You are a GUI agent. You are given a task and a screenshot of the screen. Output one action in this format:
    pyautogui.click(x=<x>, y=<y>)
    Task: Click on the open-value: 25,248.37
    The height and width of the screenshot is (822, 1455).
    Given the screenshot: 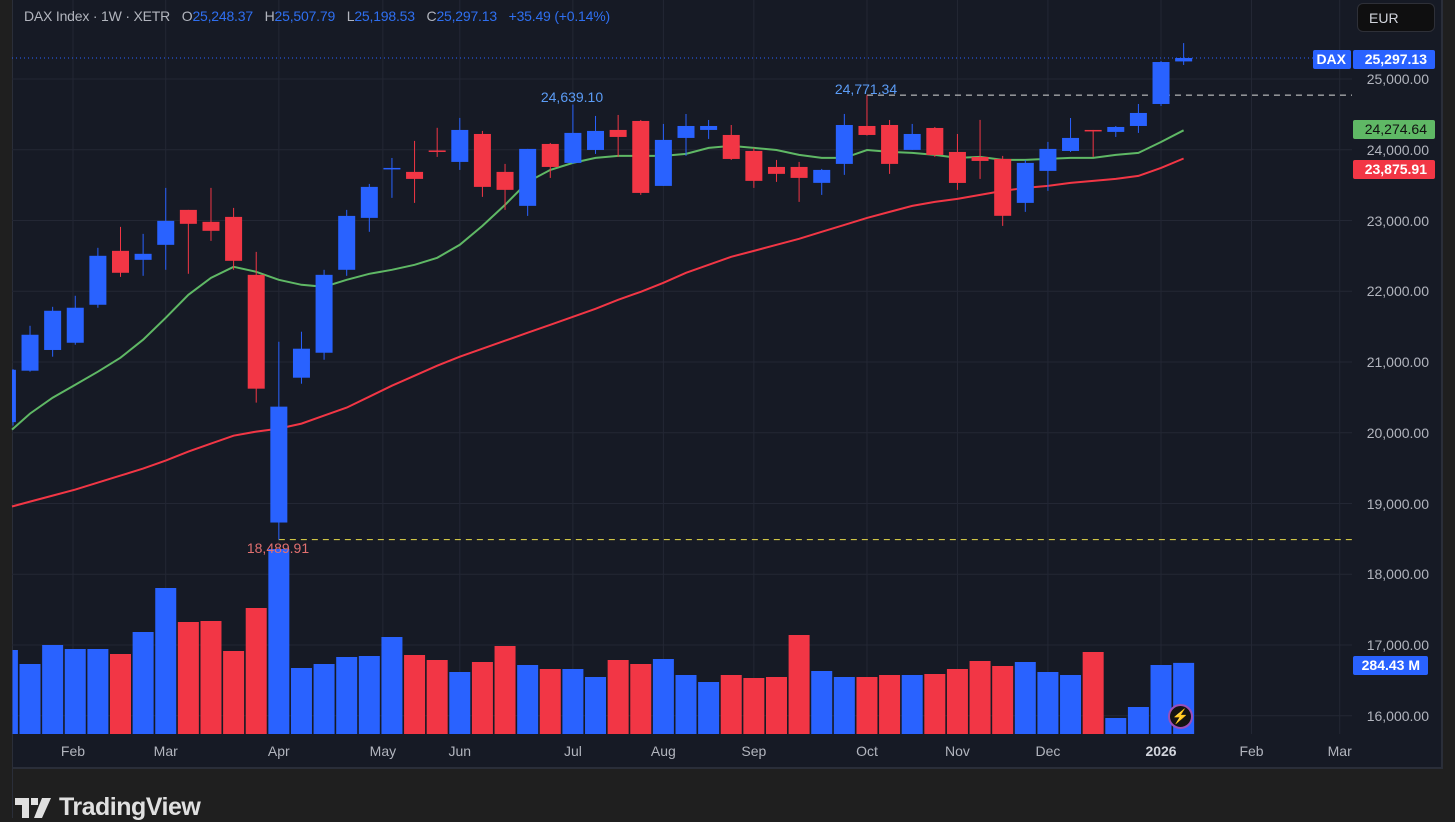 What is the action you would take?
    pyautogui.click(x=222, y=16)
    